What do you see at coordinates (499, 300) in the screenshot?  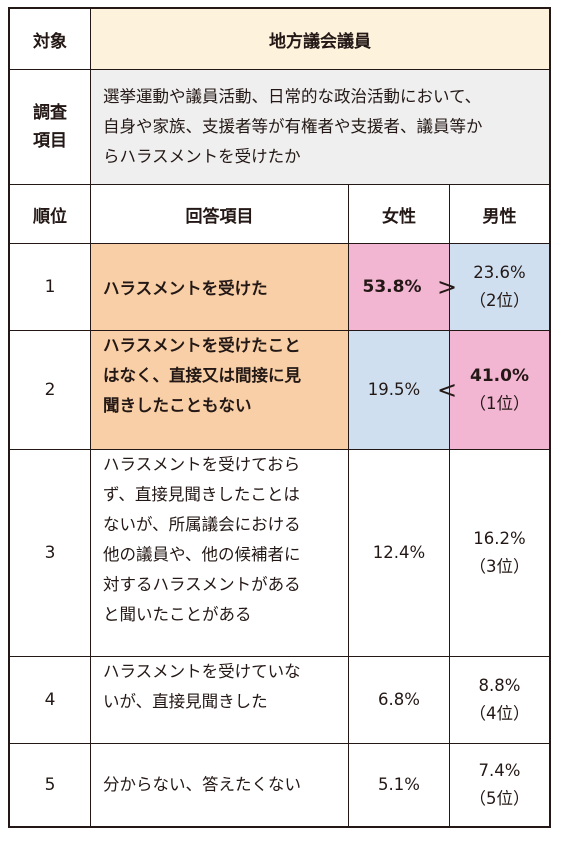 I see `row-1-male-rank: （2位）` at bounding box center [499, 300].